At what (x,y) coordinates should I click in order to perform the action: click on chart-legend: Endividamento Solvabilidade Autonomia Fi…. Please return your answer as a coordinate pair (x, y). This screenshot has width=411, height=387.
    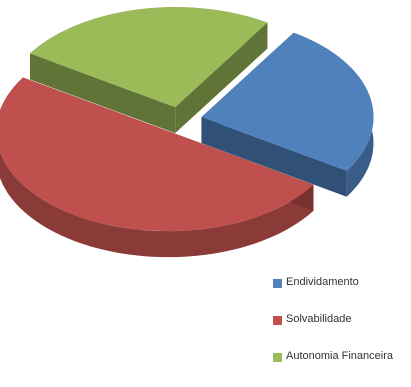
    Looking at the image, I should click on (341, 331).